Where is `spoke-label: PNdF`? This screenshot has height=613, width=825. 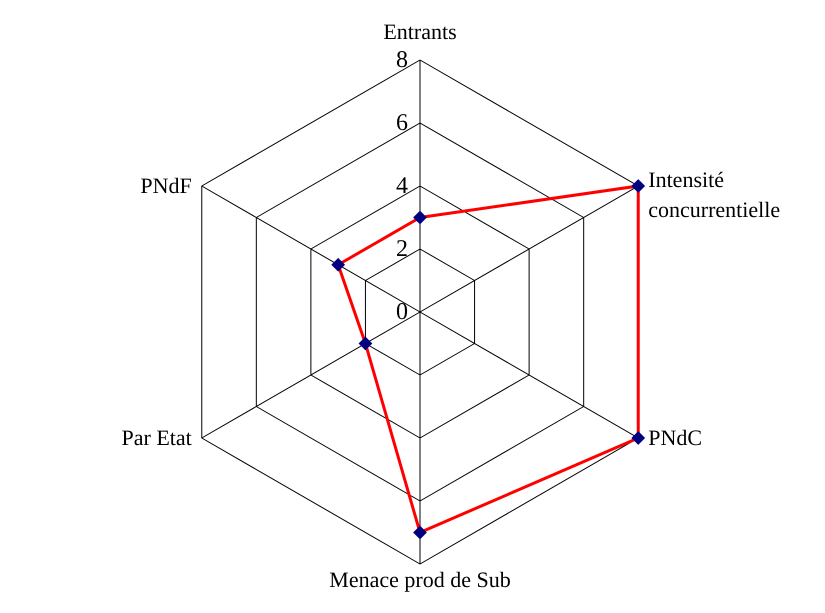
spoke-label: PNdF is located at coordinates (166, 185).